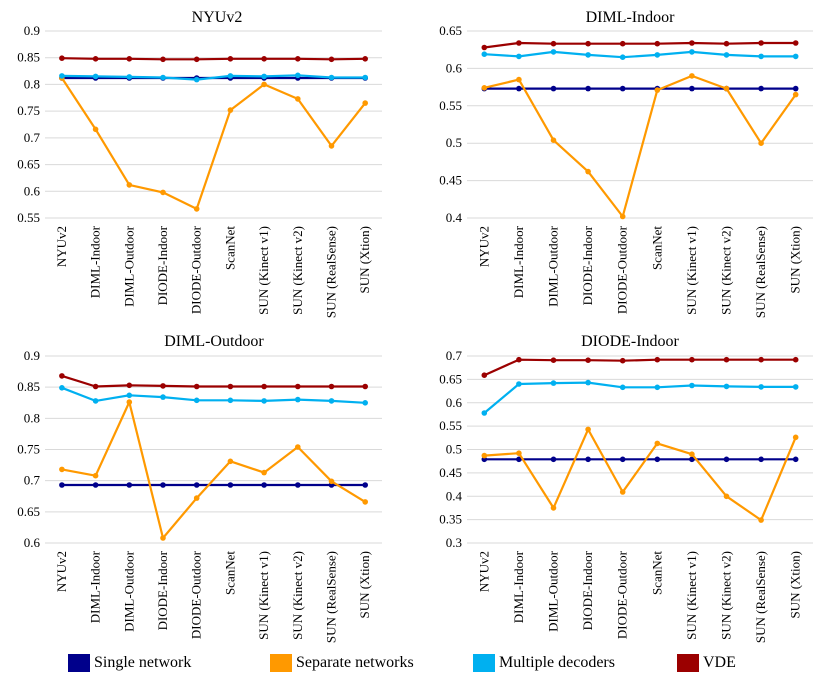  I want to click on chart-title: DIML-Indoor, so click(631, 17).